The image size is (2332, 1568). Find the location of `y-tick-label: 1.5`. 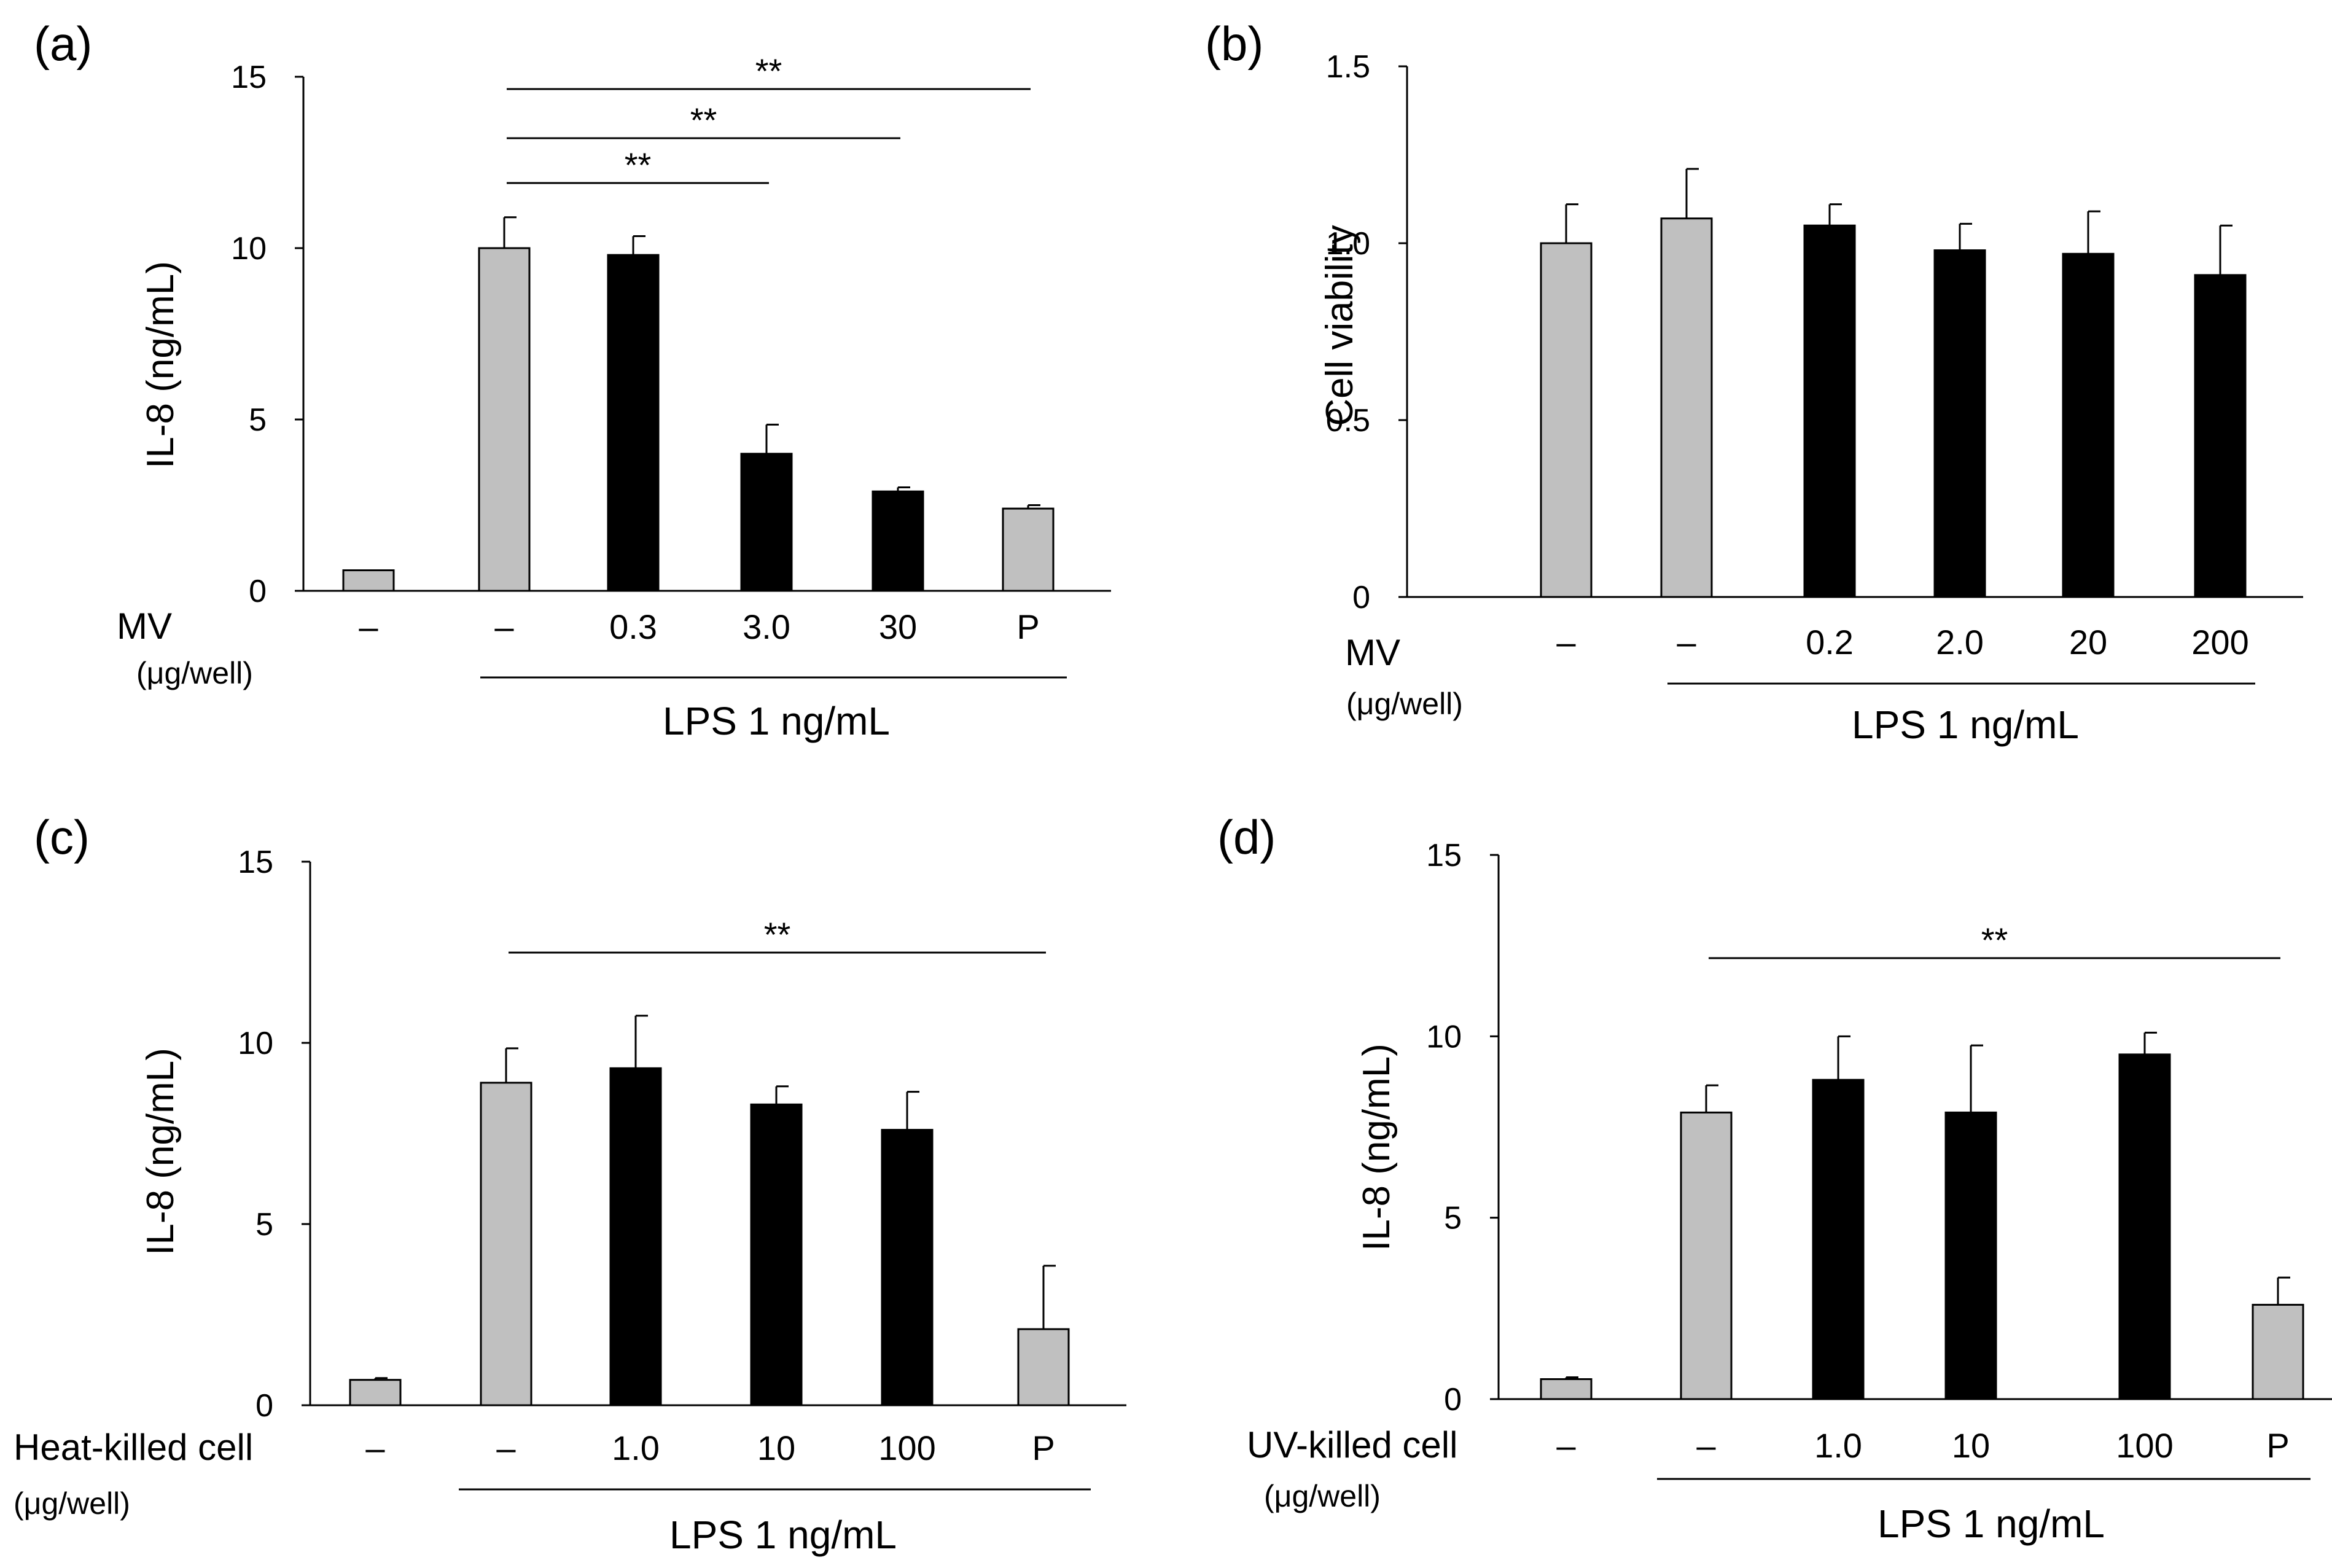

y-tick-label: 1.5 is located at coordinates (1348, 67).